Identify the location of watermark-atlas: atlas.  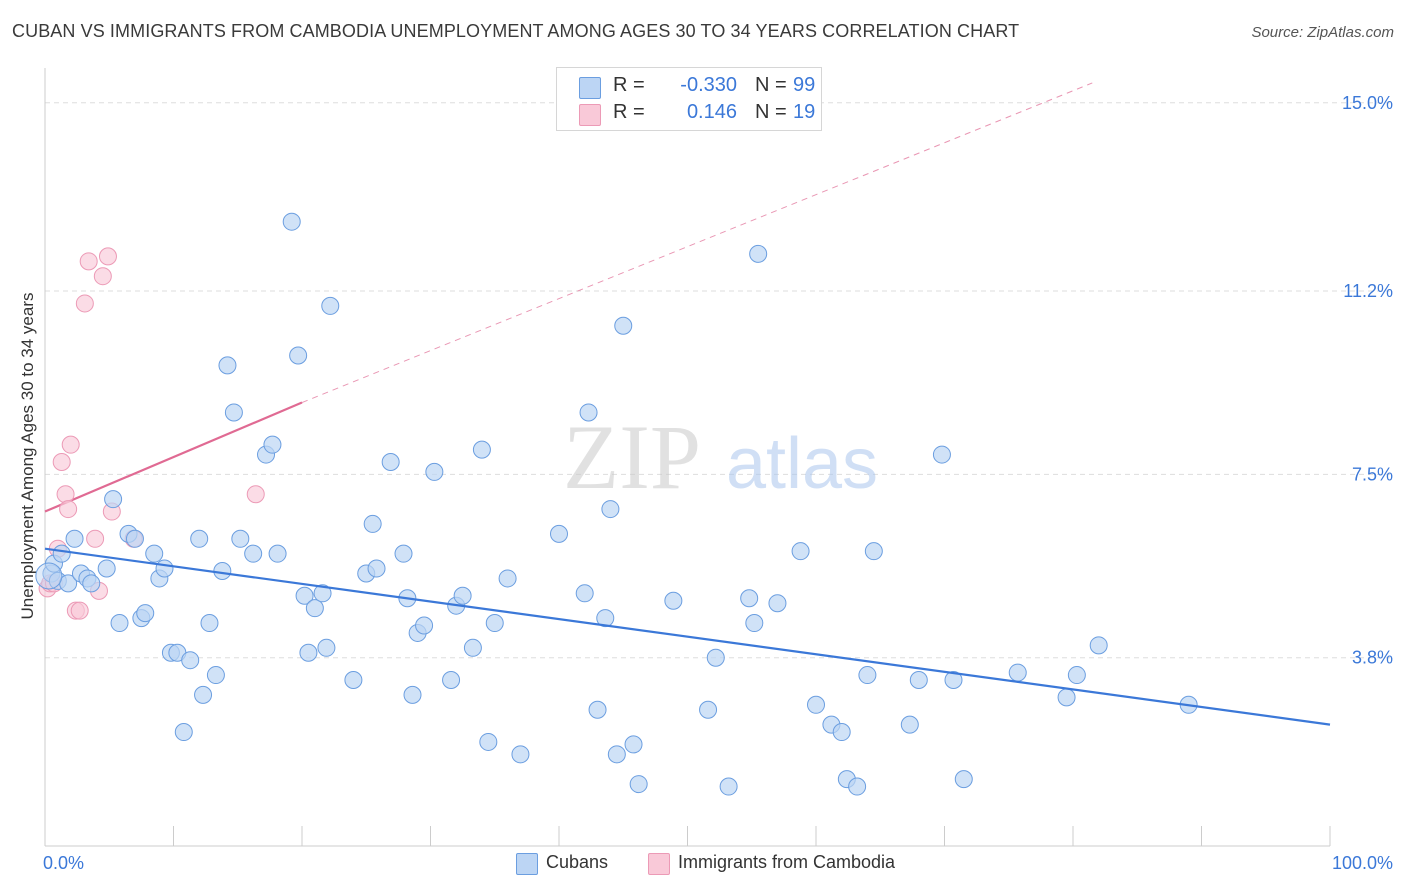
(802, 464).